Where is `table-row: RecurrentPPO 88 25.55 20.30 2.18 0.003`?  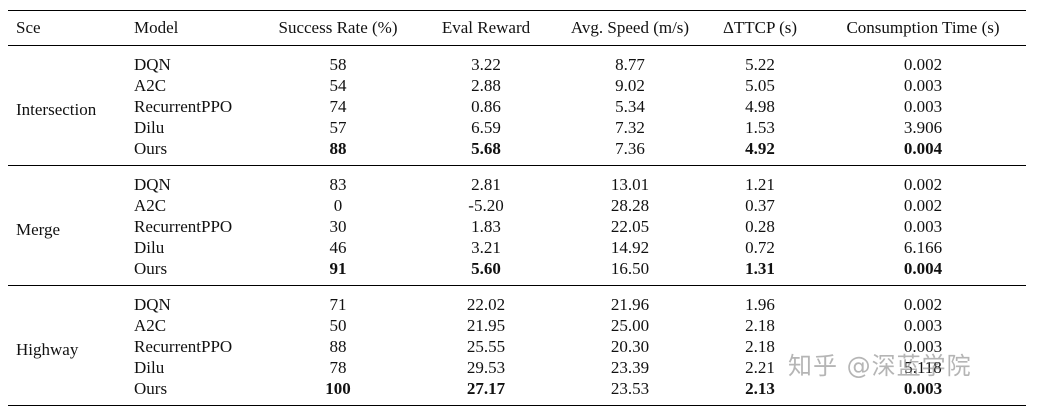
table-row: RecurrentPPO 88 25.55 20.30 2.18 0.003 is located at coordinates (517, 346).